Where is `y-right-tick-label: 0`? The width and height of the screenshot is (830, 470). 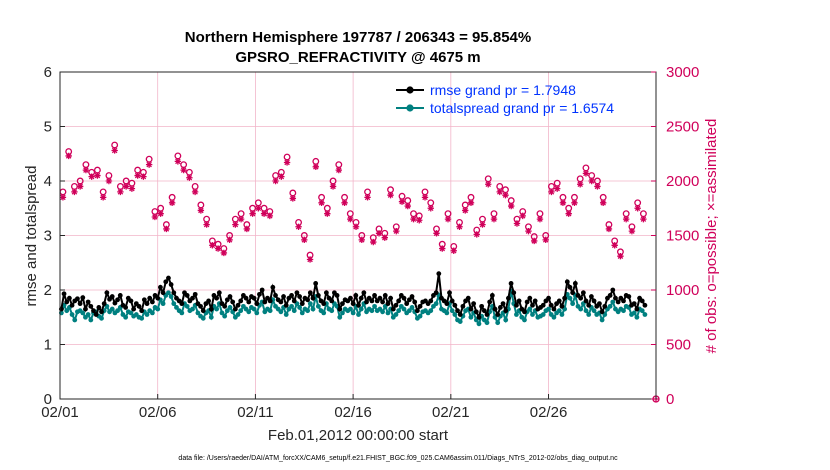 y-right-tick-label: 0 is located at coordinates (670, 399).